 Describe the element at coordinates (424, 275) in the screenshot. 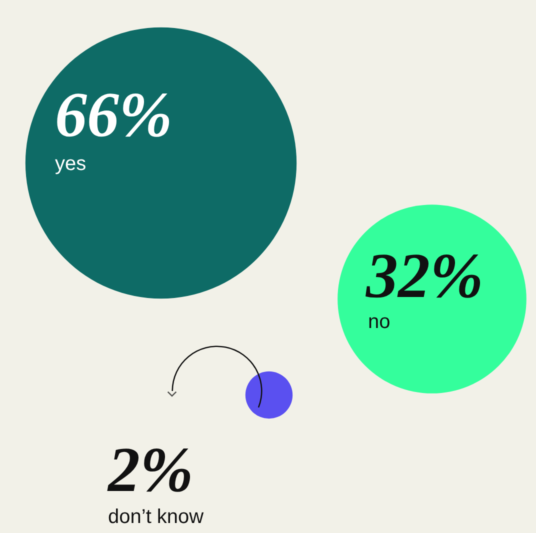

I see `data-label: 32%` at that location.